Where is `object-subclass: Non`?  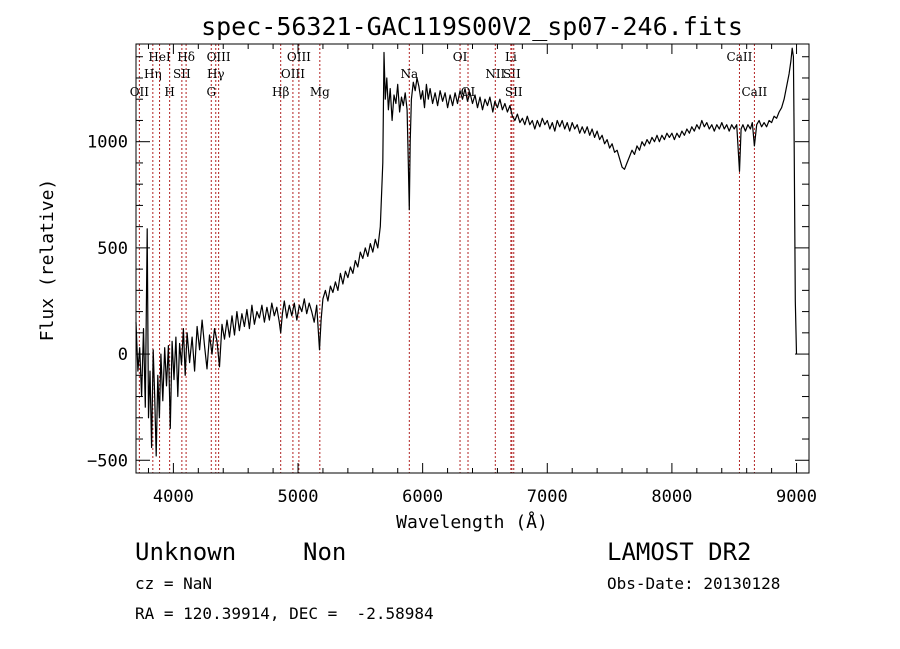 object-subclass: Non is located at coordinates (325, 552).